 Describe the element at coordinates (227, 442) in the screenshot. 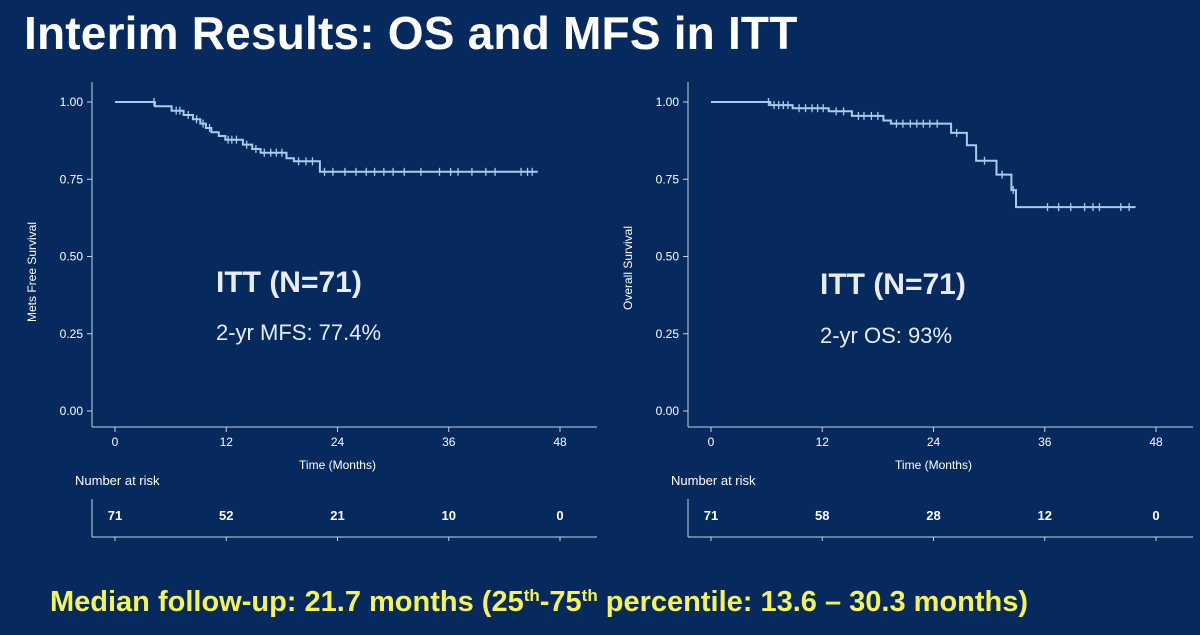

I see `mfs-x-tick-label: 12` at that location.